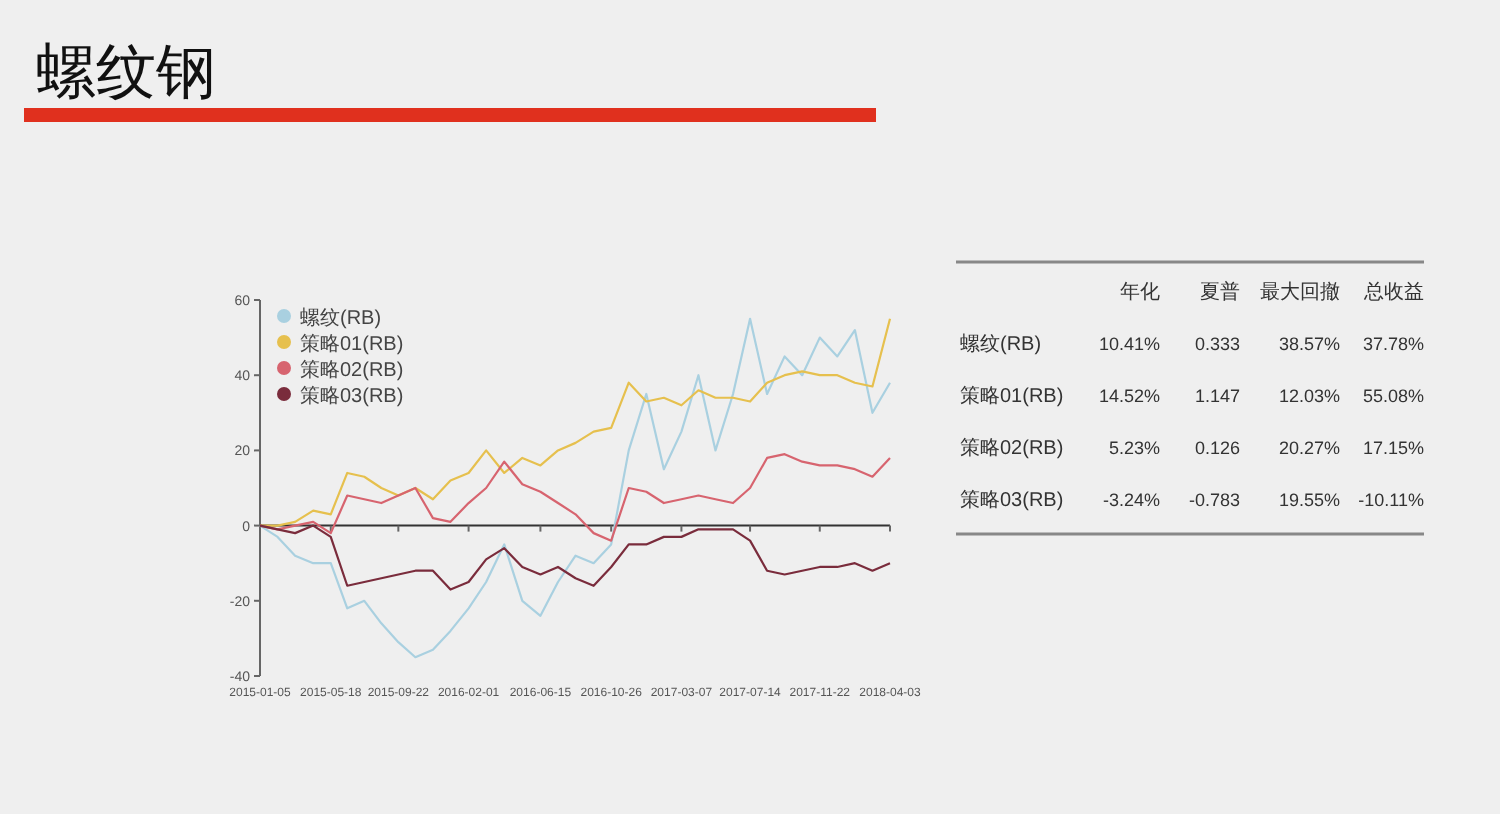  Describe the element at coordinates (1214, 500) in the screenshot. I see `text: -0.783` at that location.